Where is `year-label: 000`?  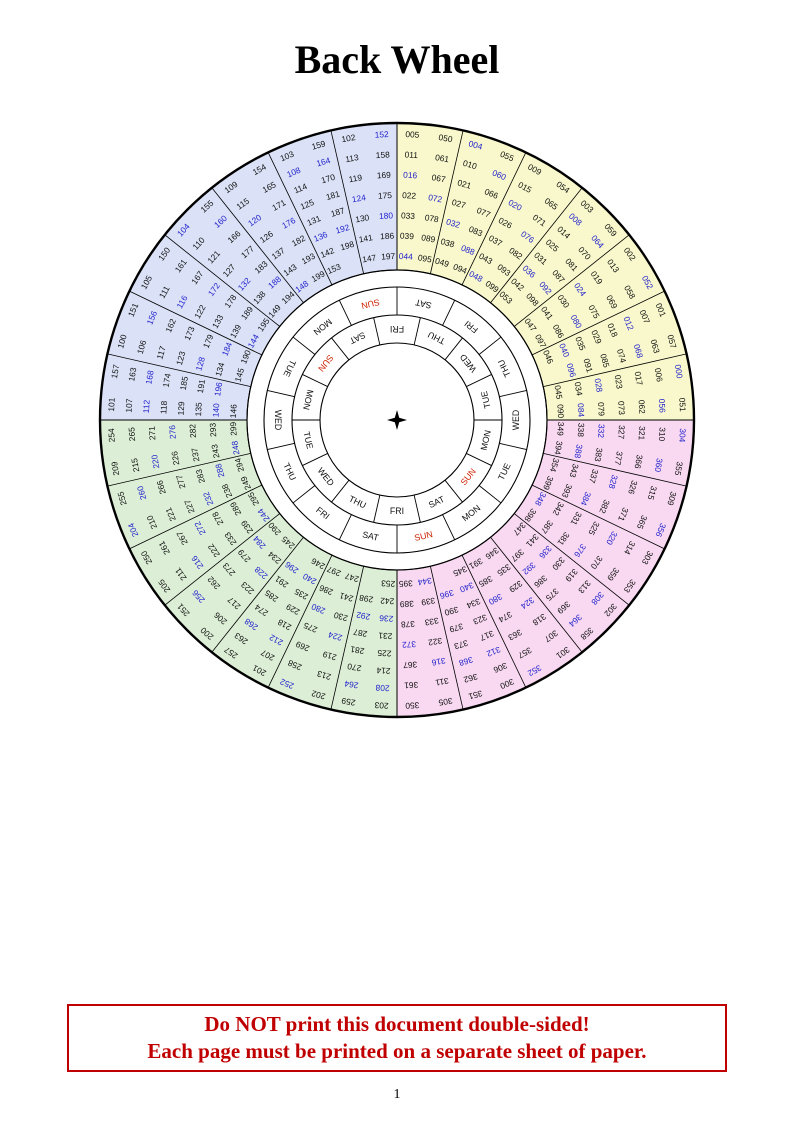
year-label: 000 is located at coordinates (679, 372).